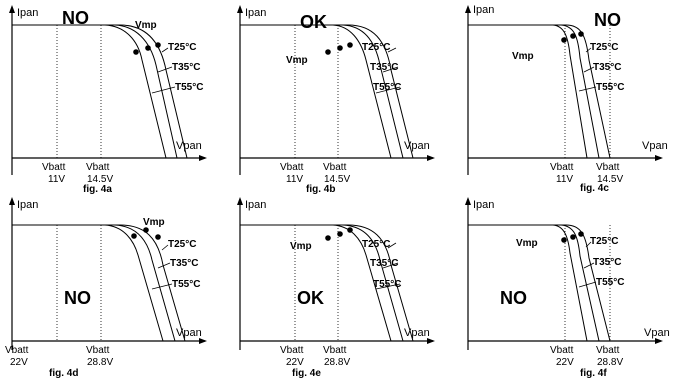 This screenshot has height=386, width=674. Describe the element at coordinates (306, 373) in the screenshot. I see `figure-caption: fig. 4e` at that location.